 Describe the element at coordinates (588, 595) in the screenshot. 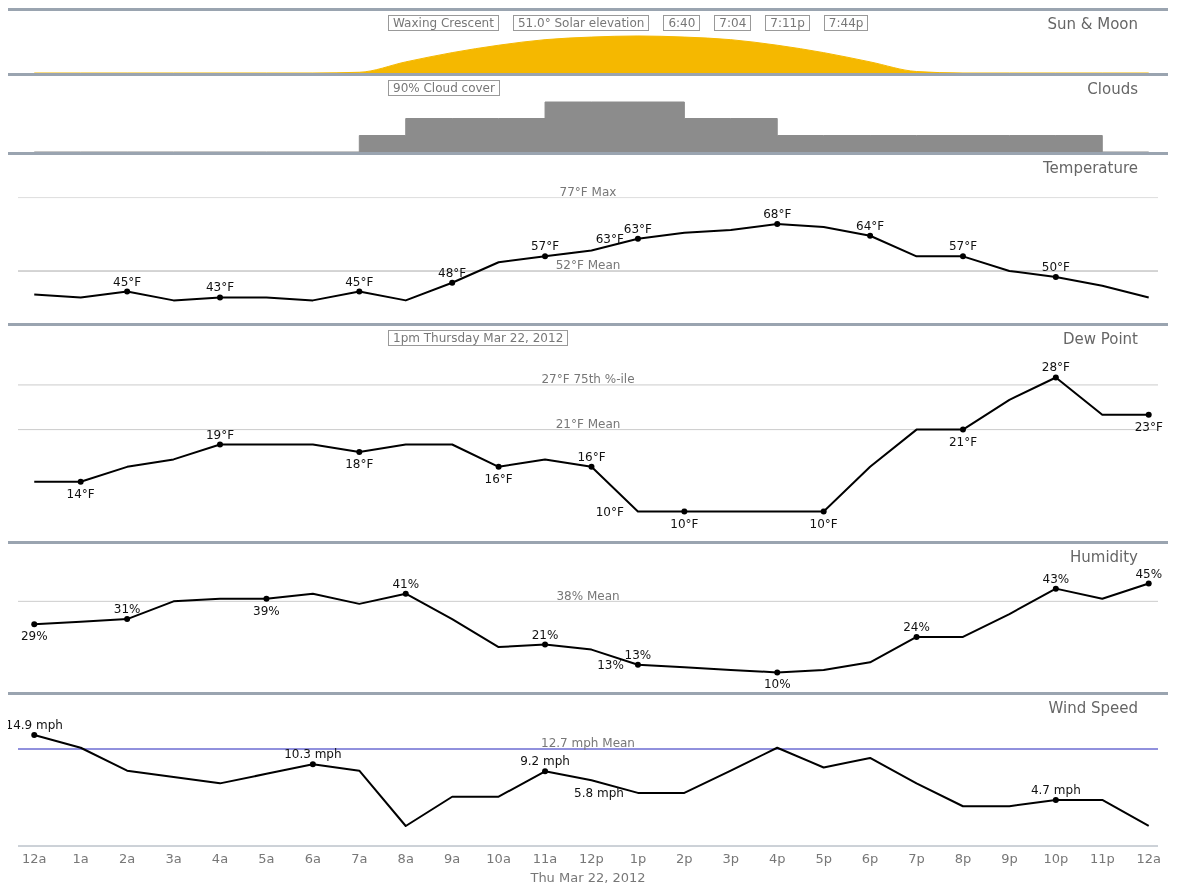

I see `ref-line-label: 38% Mean` at that location.